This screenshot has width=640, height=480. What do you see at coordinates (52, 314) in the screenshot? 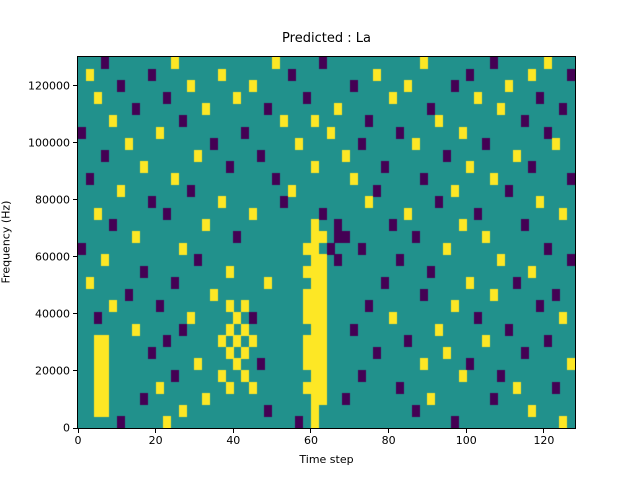
I see `y-tick-label: 40000` at bounding box center [52, 314].